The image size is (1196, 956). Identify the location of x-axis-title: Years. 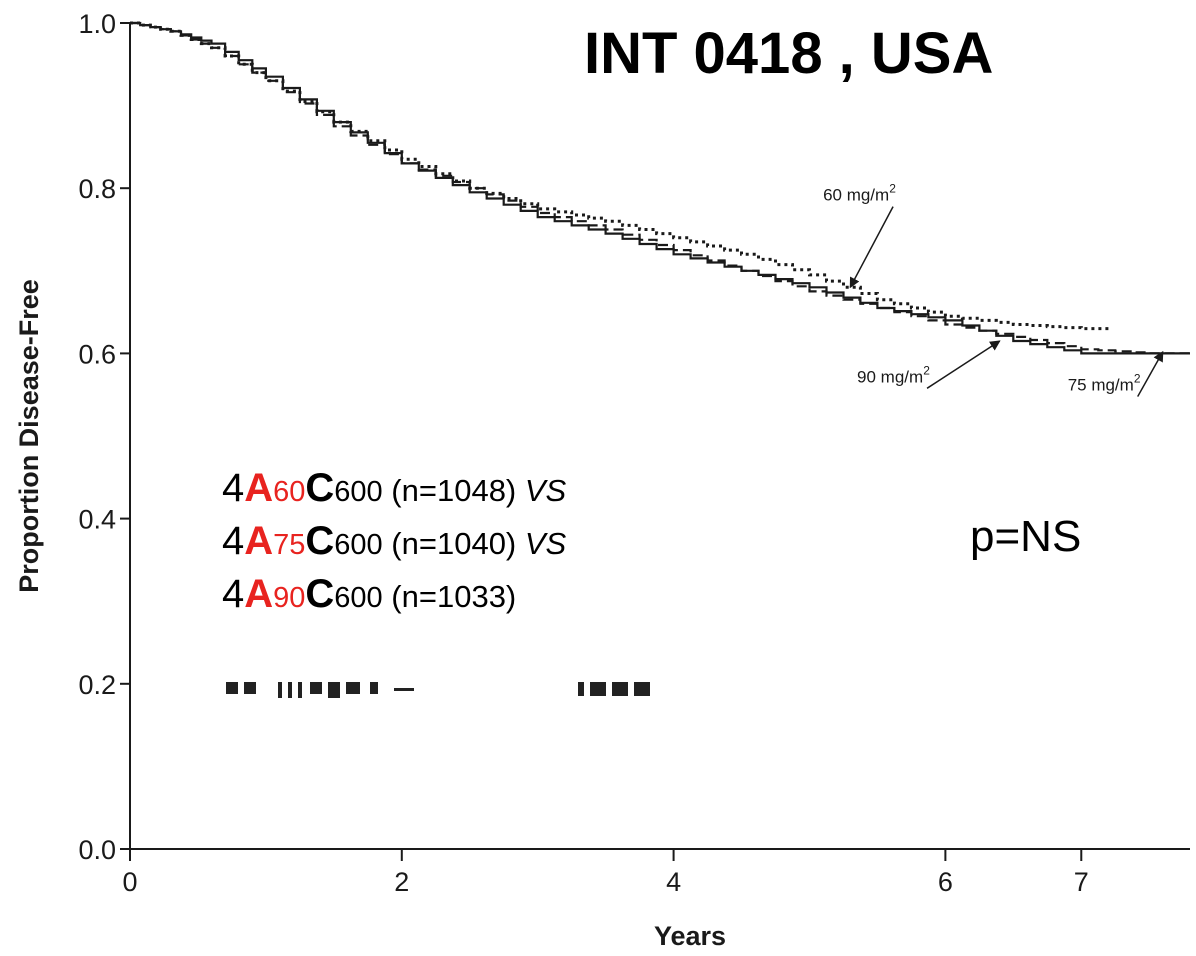
(690, 936).